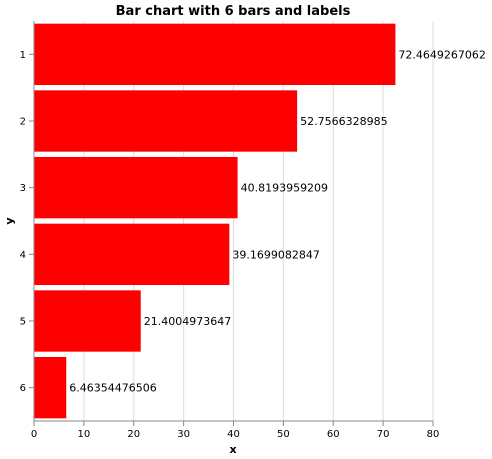 The height and width of the screenshot is (459, 492). I want to click on x-tick-label: 30, so click(183, 434).